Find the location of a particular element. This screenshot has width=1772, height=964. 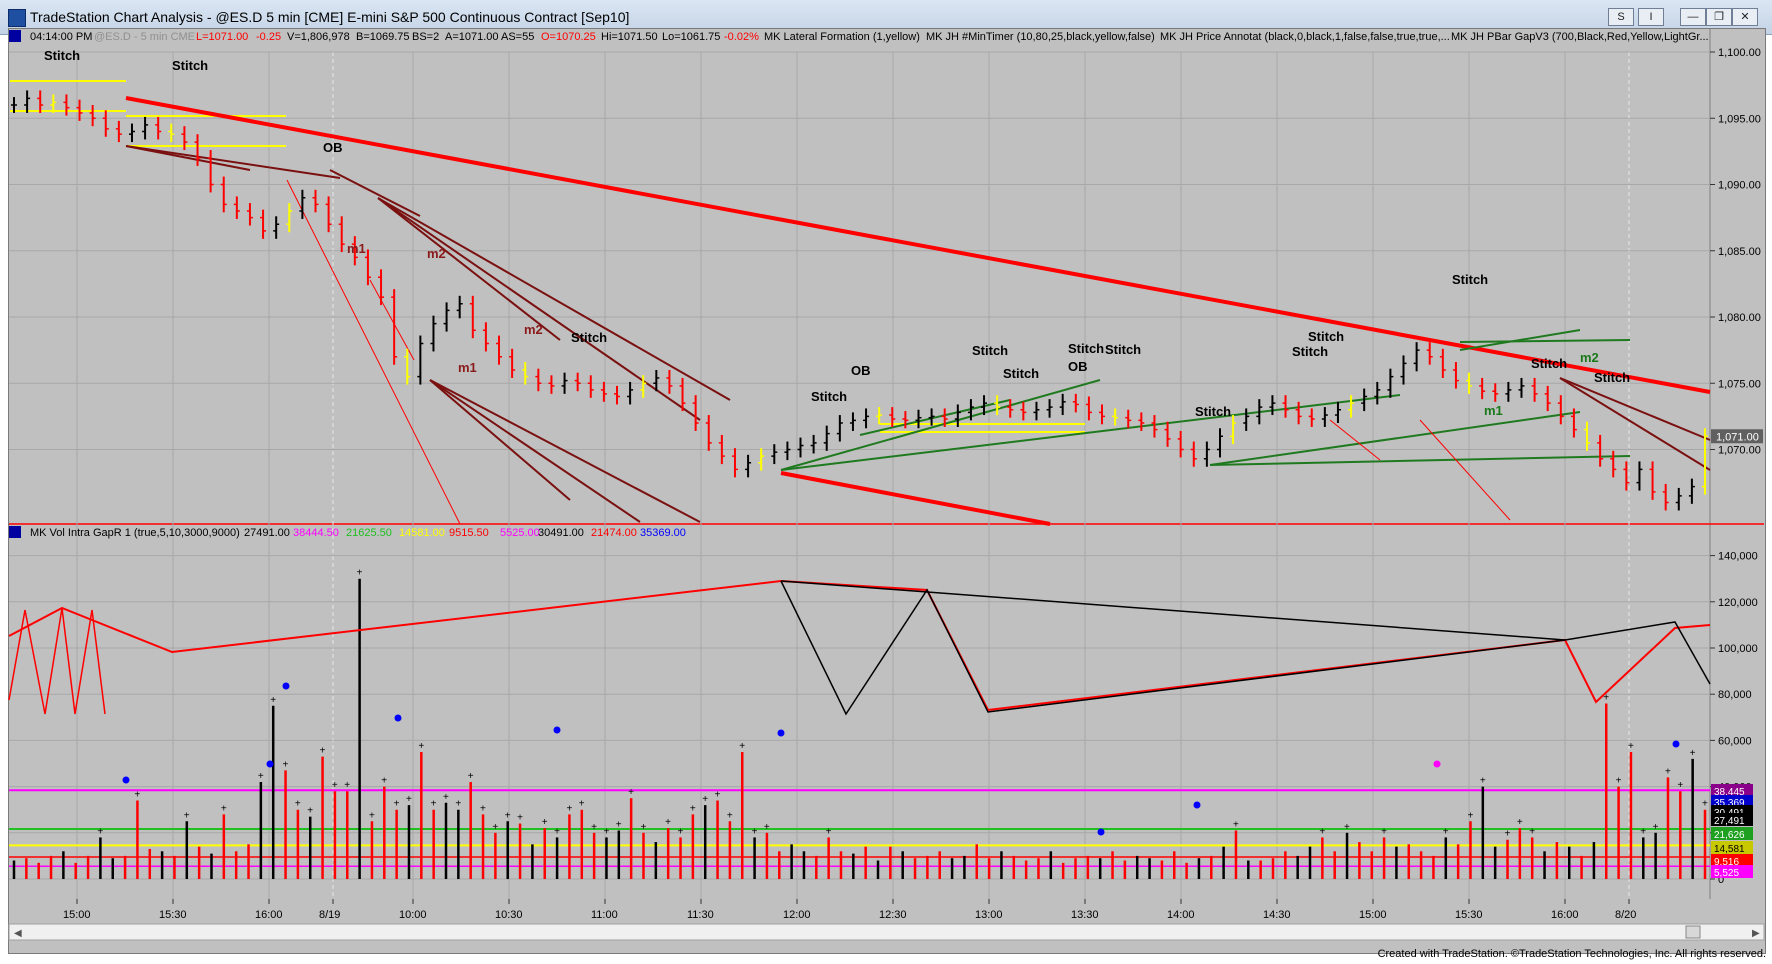

status-pct: -0.02% is located at coordinates (741, 37).